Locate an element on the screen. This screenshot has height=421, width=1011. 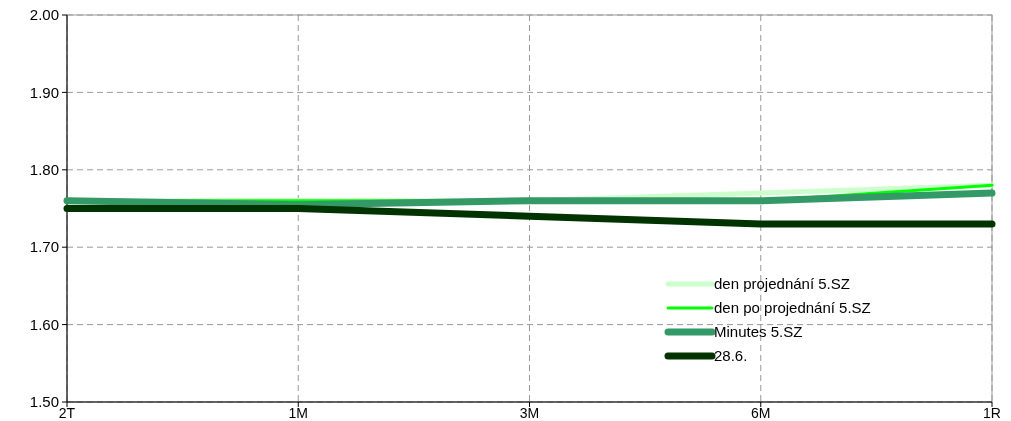
x-tick-label: 1R is located at coordinates (992, 413).